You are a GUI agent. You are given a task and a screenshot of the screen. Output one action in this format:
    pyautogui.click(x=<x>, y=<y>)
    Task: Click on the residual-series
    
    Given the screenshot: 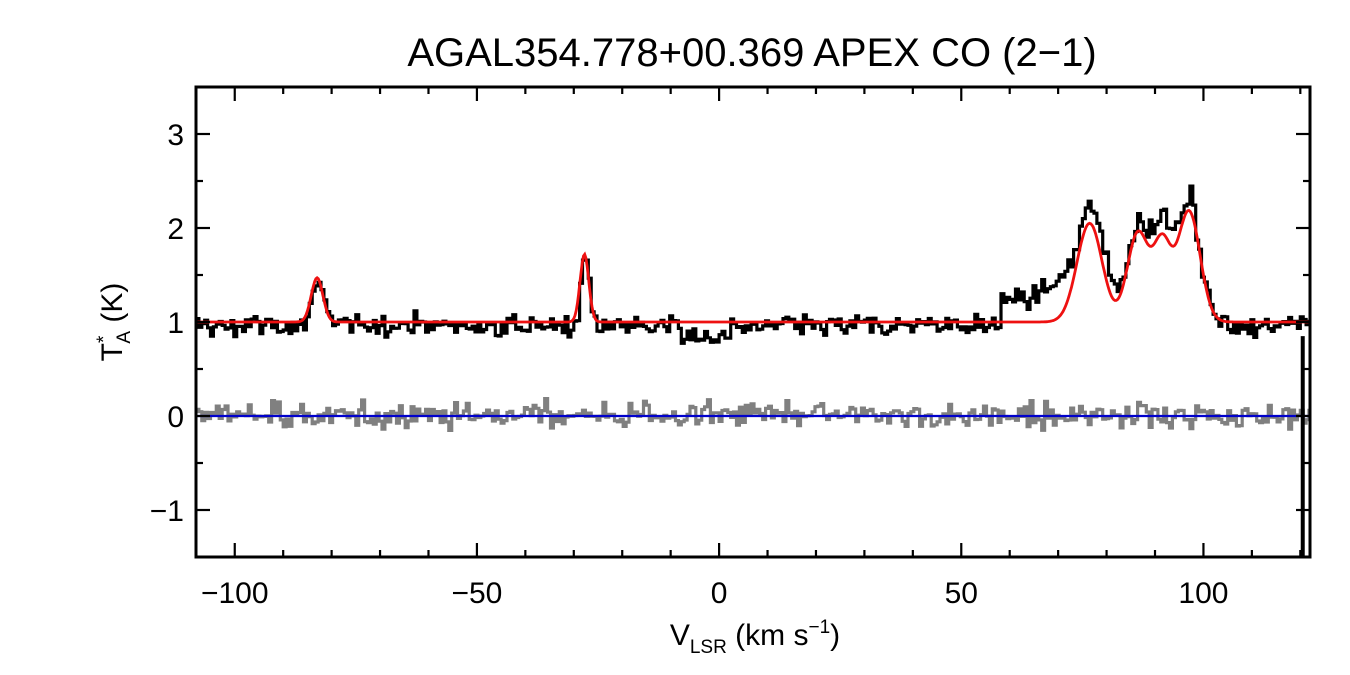 What is the action you would take?
    pyautogui.click(x=753, y=414)
    